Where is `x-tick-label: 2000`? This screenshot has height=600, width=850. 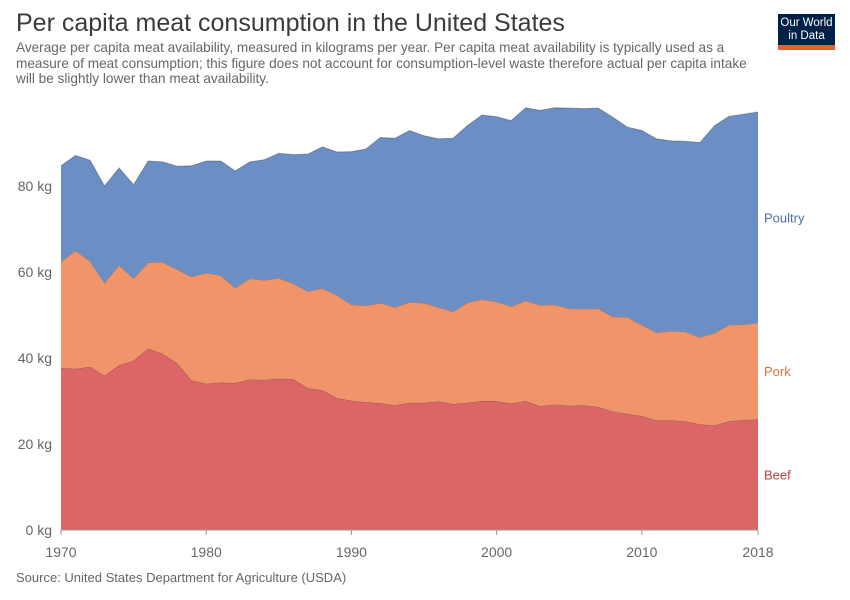
x-tick-label: 2000 is located at coordinates (496, 552).